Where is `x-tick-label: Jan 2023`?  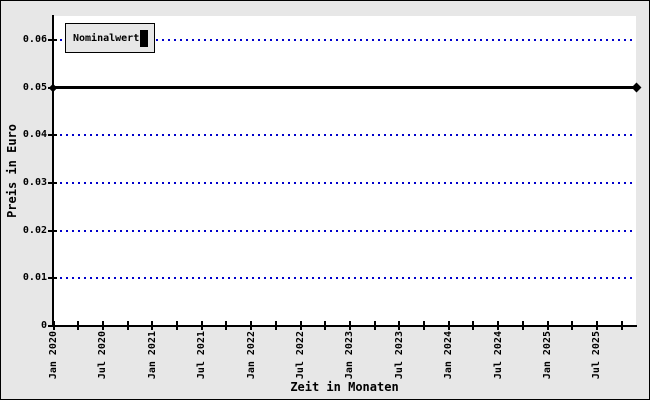
x-tick-label: Jan 2023 is located at coordinates (349, 355).